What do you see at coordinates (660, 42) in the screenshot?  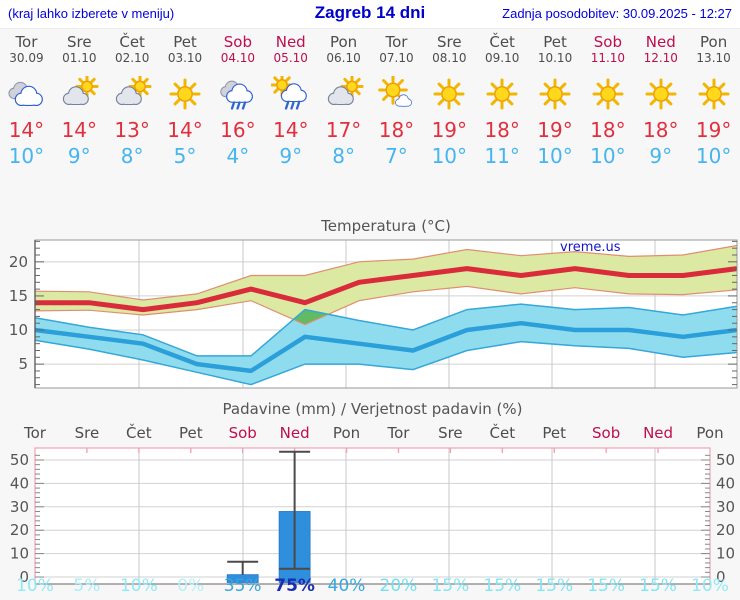 I see `day-name-label: Ned` at bounding box center [660, 42].